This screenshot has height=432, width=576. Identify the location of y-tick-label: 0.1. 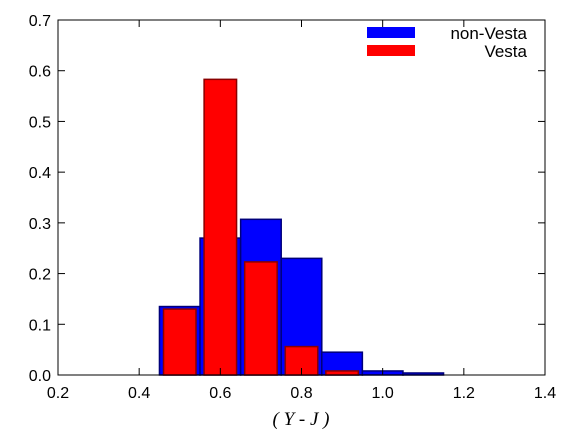
(40, 325).